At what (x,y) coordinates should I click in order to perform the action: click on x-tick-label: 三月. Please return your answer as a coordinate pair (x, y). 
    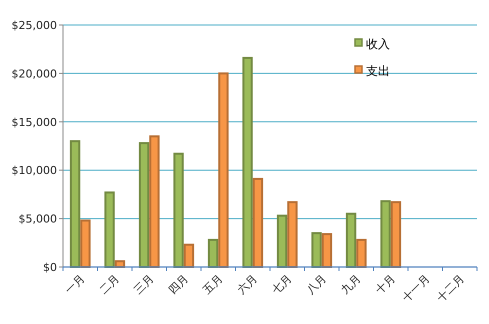
    Looking at the image, I should click on (144, 284).